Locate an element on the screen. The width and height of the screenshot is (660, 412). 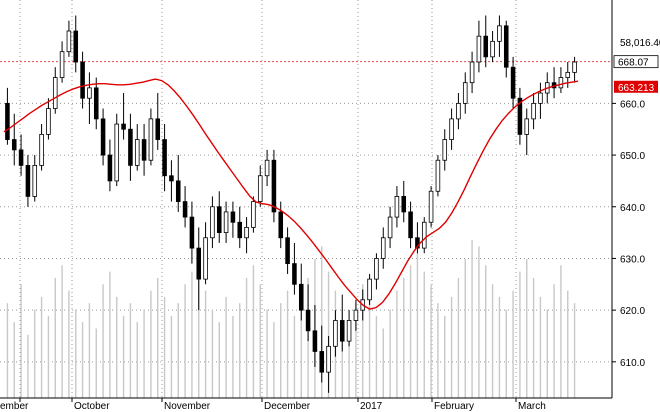
x-tick-label: December is located at coordinates (287, 406).